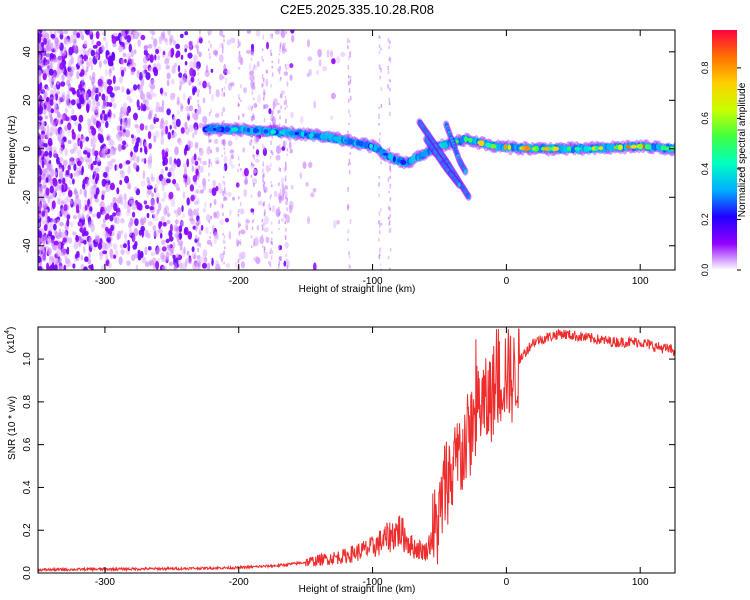 Image resolution: width=750 pixels, height=600 pixels. I want to click on branch-core, so click(465, 171).